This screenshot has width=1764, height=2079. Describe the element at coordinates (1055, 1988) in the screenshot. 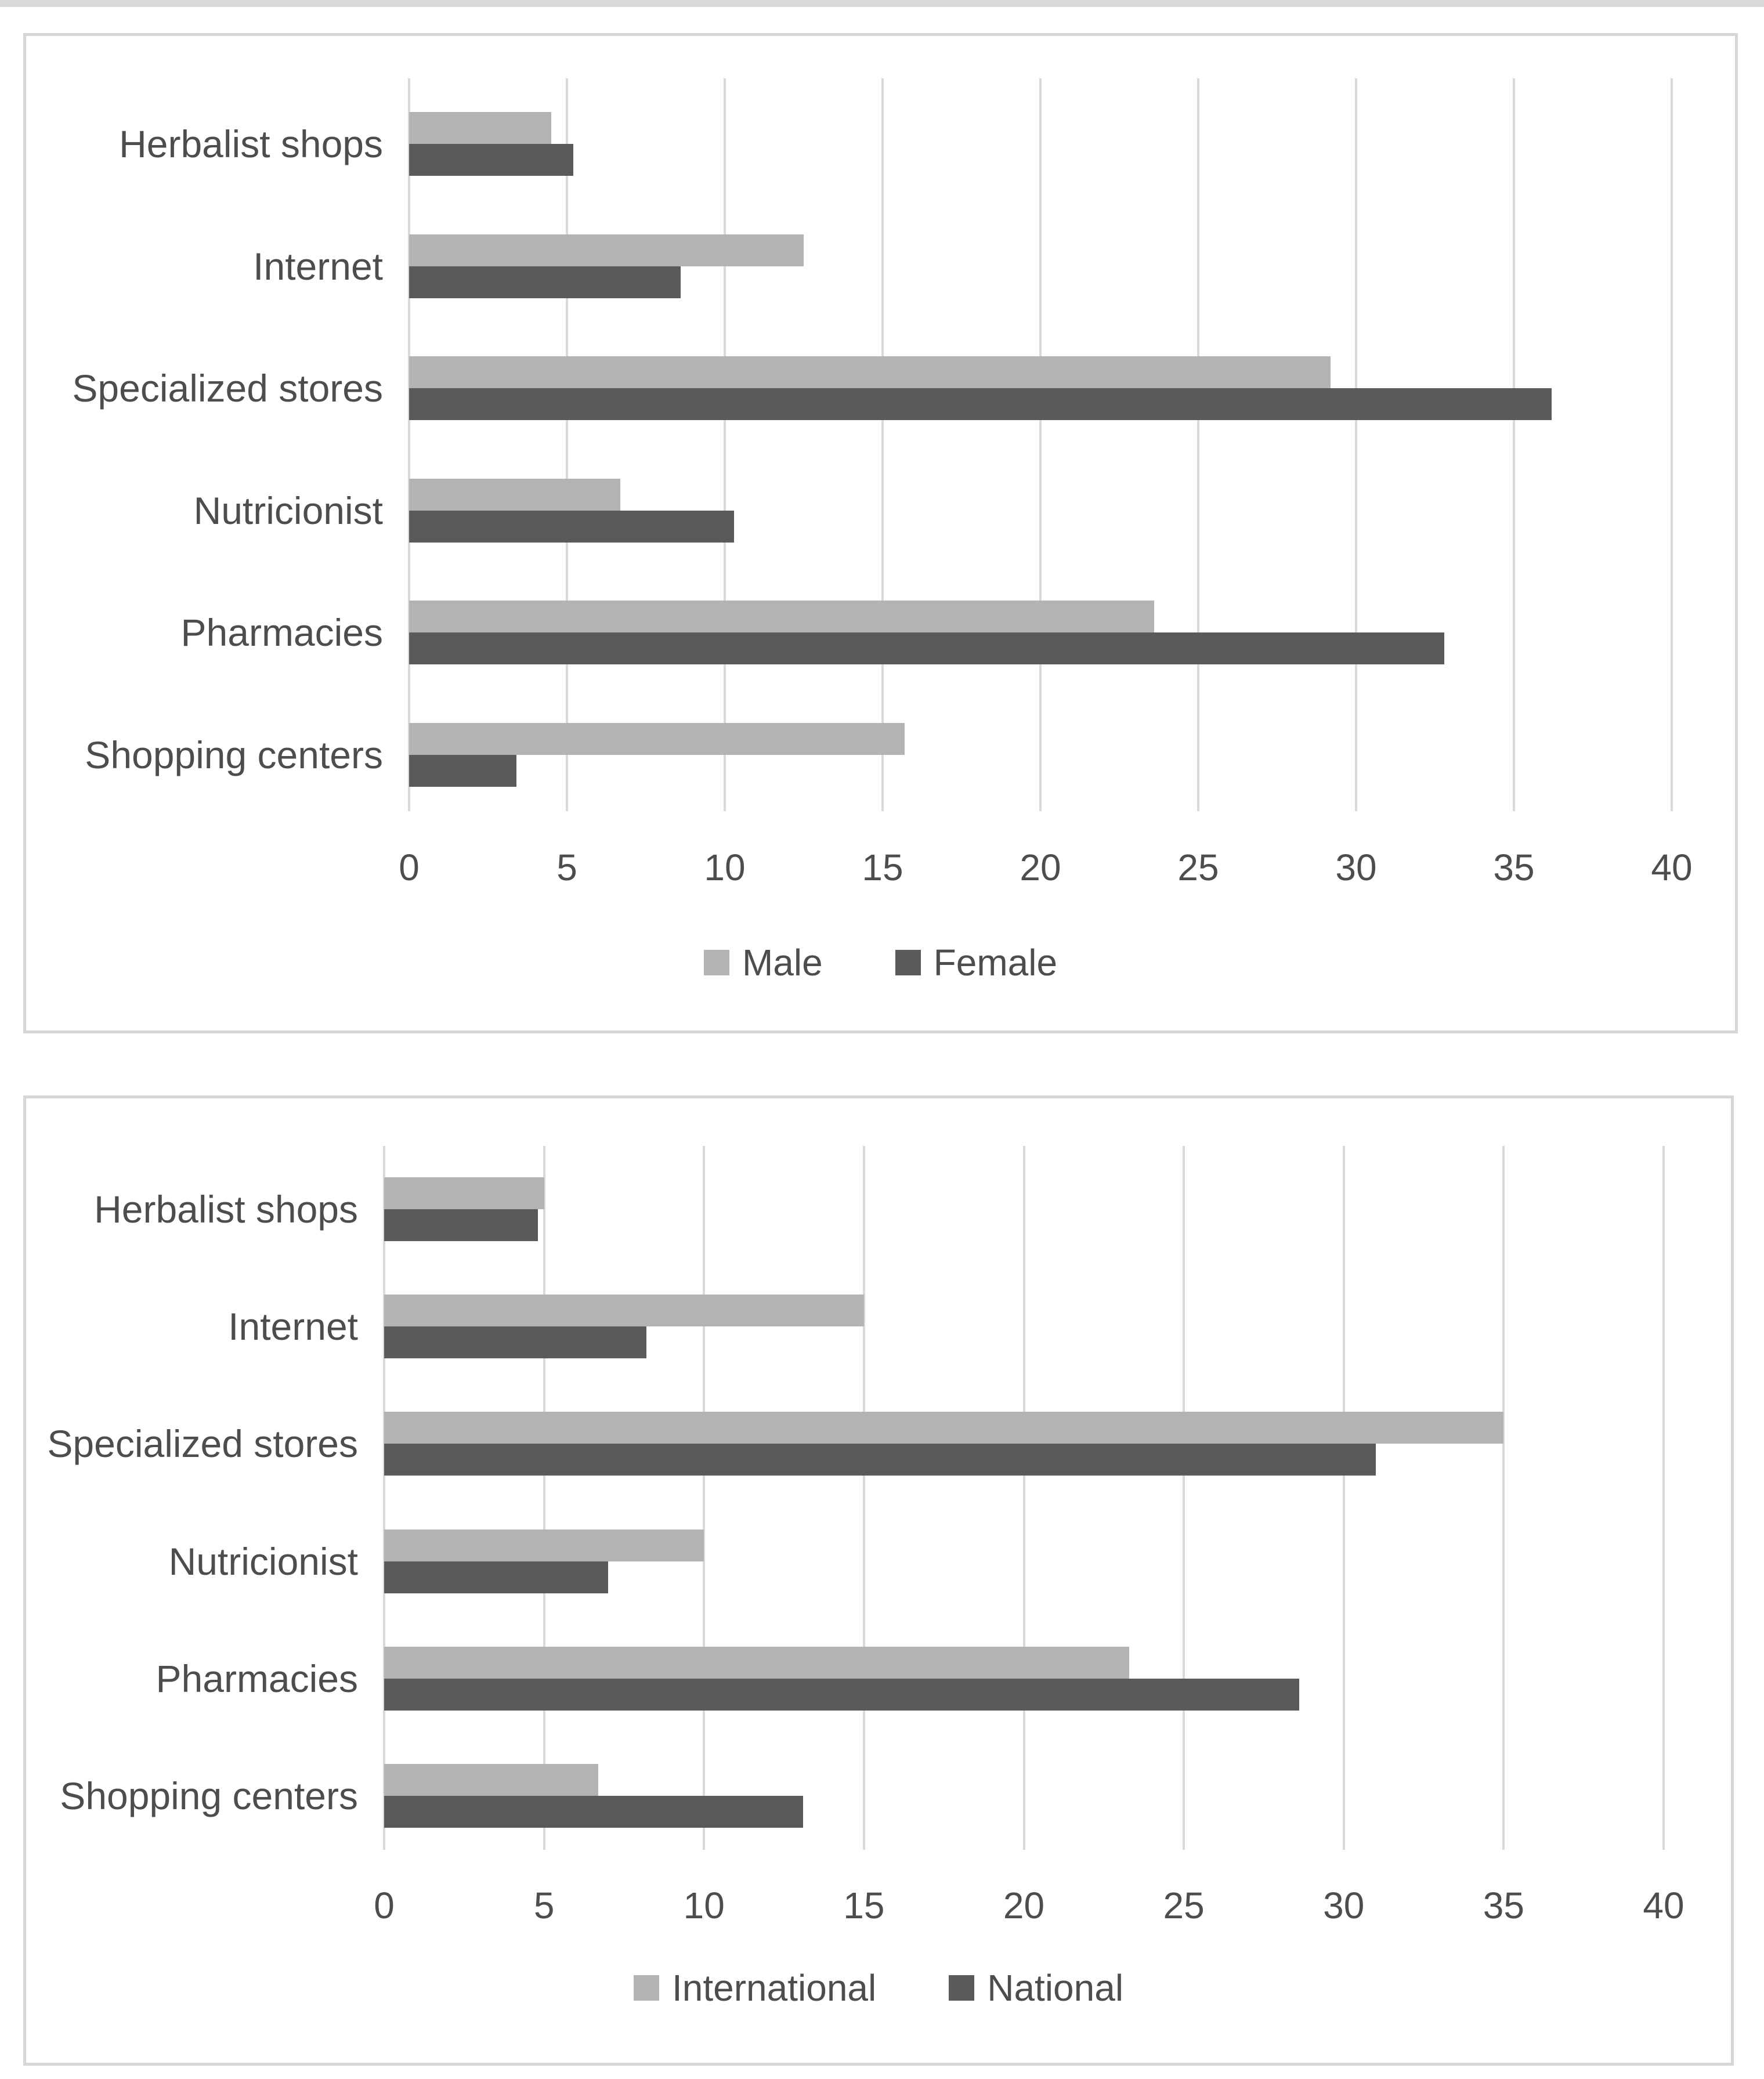

I see `legend-label: National` at that location.